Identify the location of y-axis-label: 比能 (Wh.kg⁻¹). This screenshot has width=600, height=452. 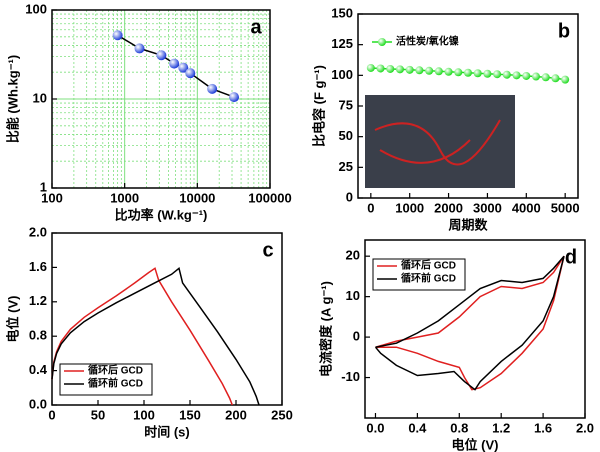
(12, 99).